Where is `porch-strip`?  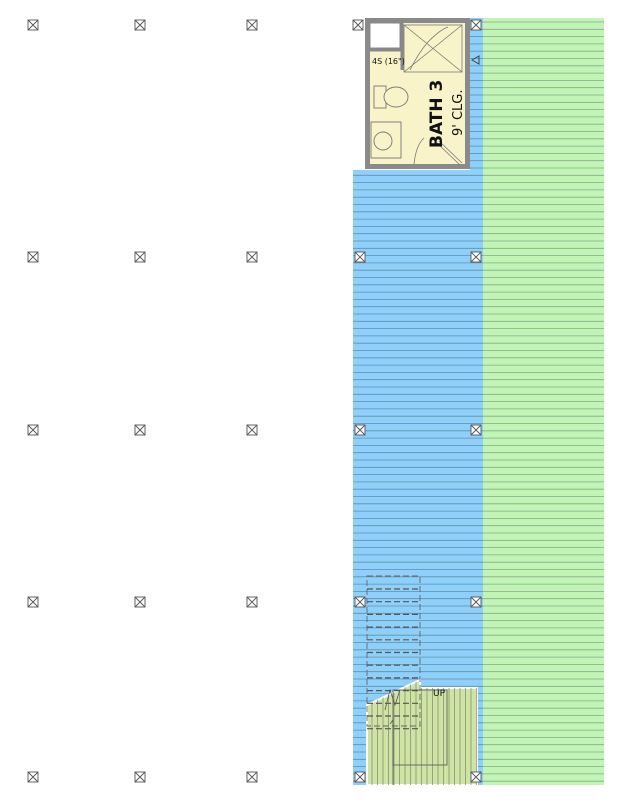 porch-strip is located at coordinates (476, 94).